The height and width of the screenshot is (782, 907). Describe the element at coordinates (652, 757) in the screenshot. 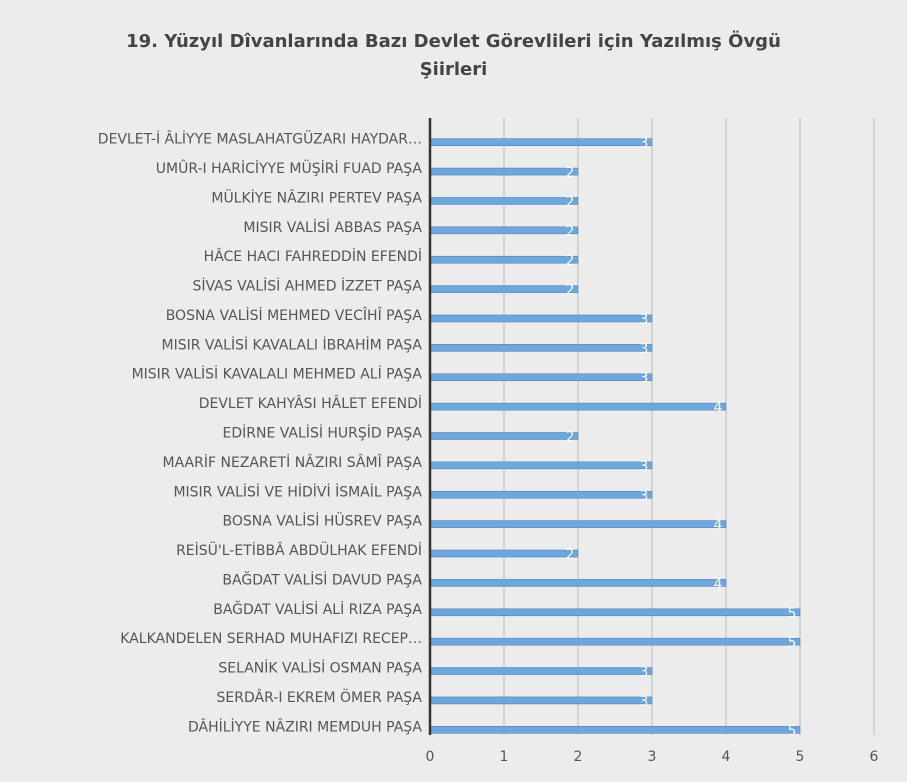

I see `x-tick-label: 3` at that location.